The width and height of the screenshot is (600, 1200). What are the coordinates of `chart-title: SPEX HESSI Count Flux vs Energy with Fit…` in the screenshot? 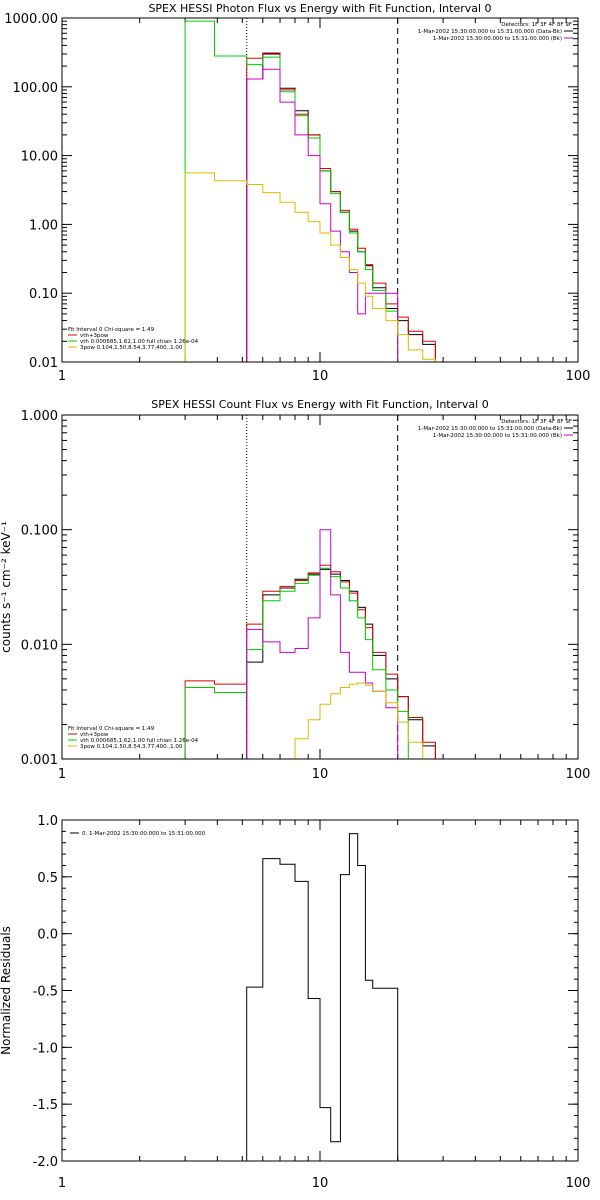 It's located at (319, 404).